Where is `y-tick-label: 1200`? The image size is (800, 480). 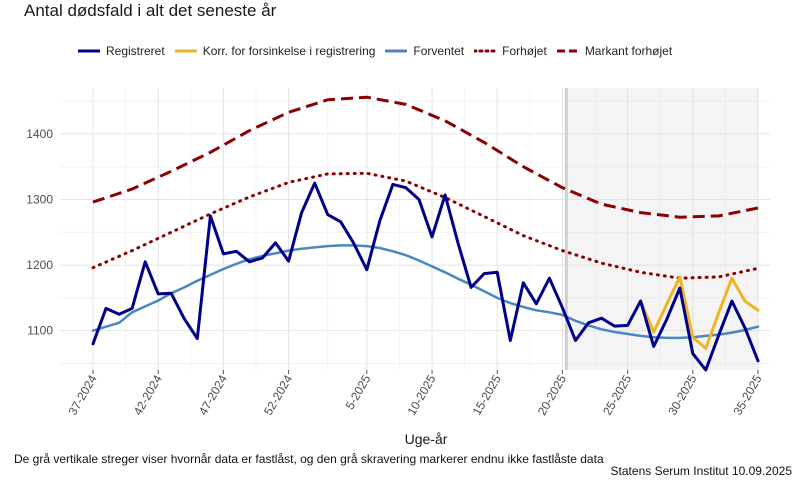
y-tick-label: 1200 is located at coordinates (39, 265).